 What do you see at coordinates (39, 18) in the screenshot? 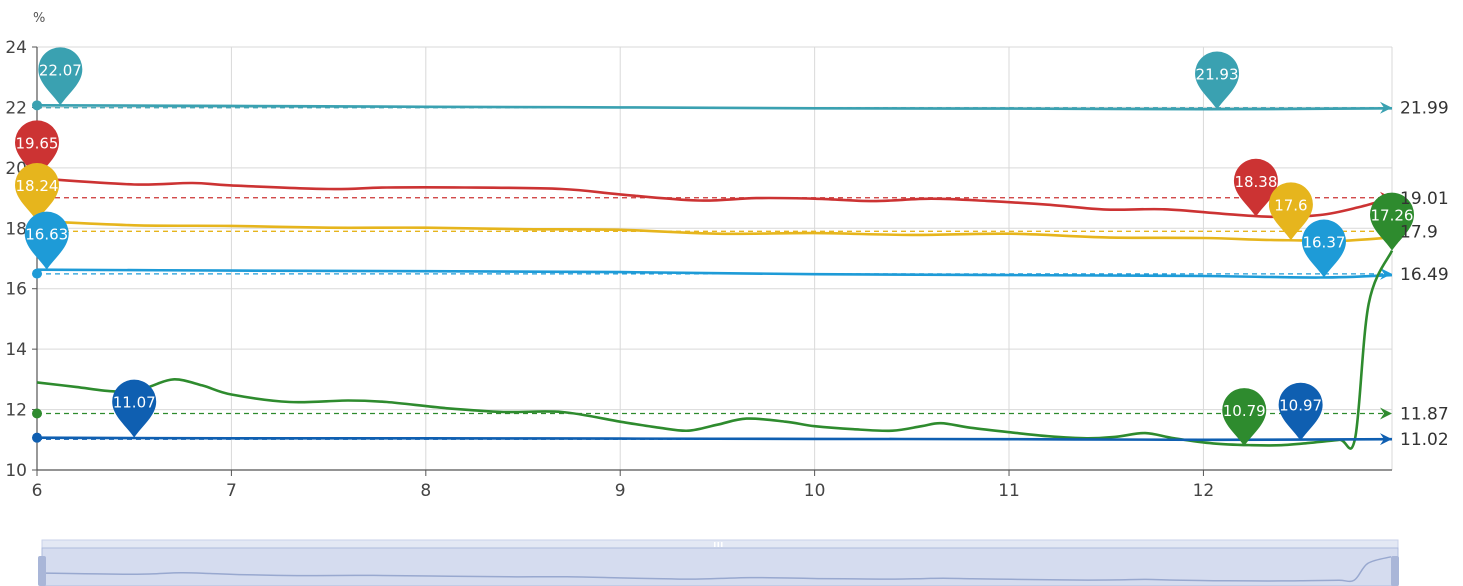
I see `y-axis-unit-label: %` at bounding box center [39, 18].